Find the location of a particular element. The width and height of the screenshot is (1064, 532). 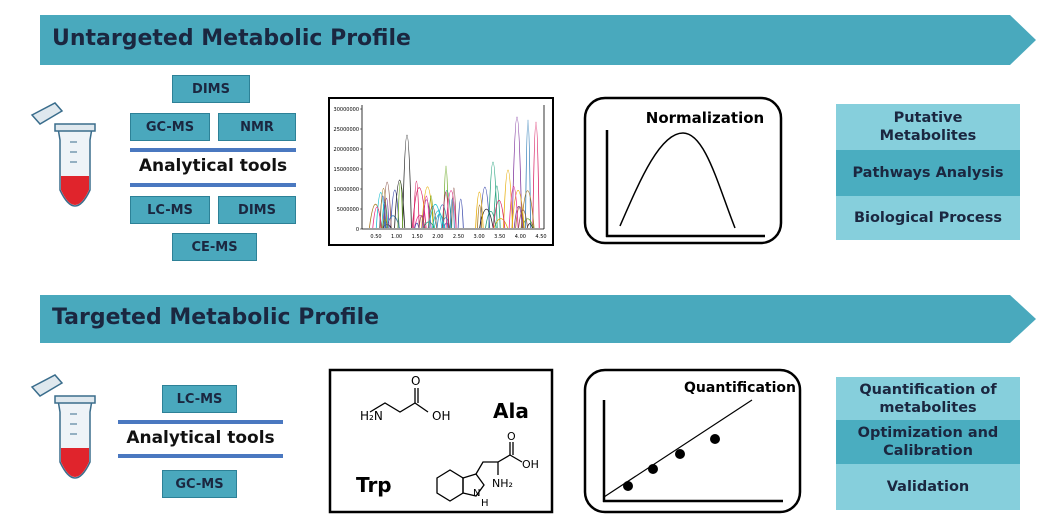

normalization-frame is located at coordinates (683, 170).